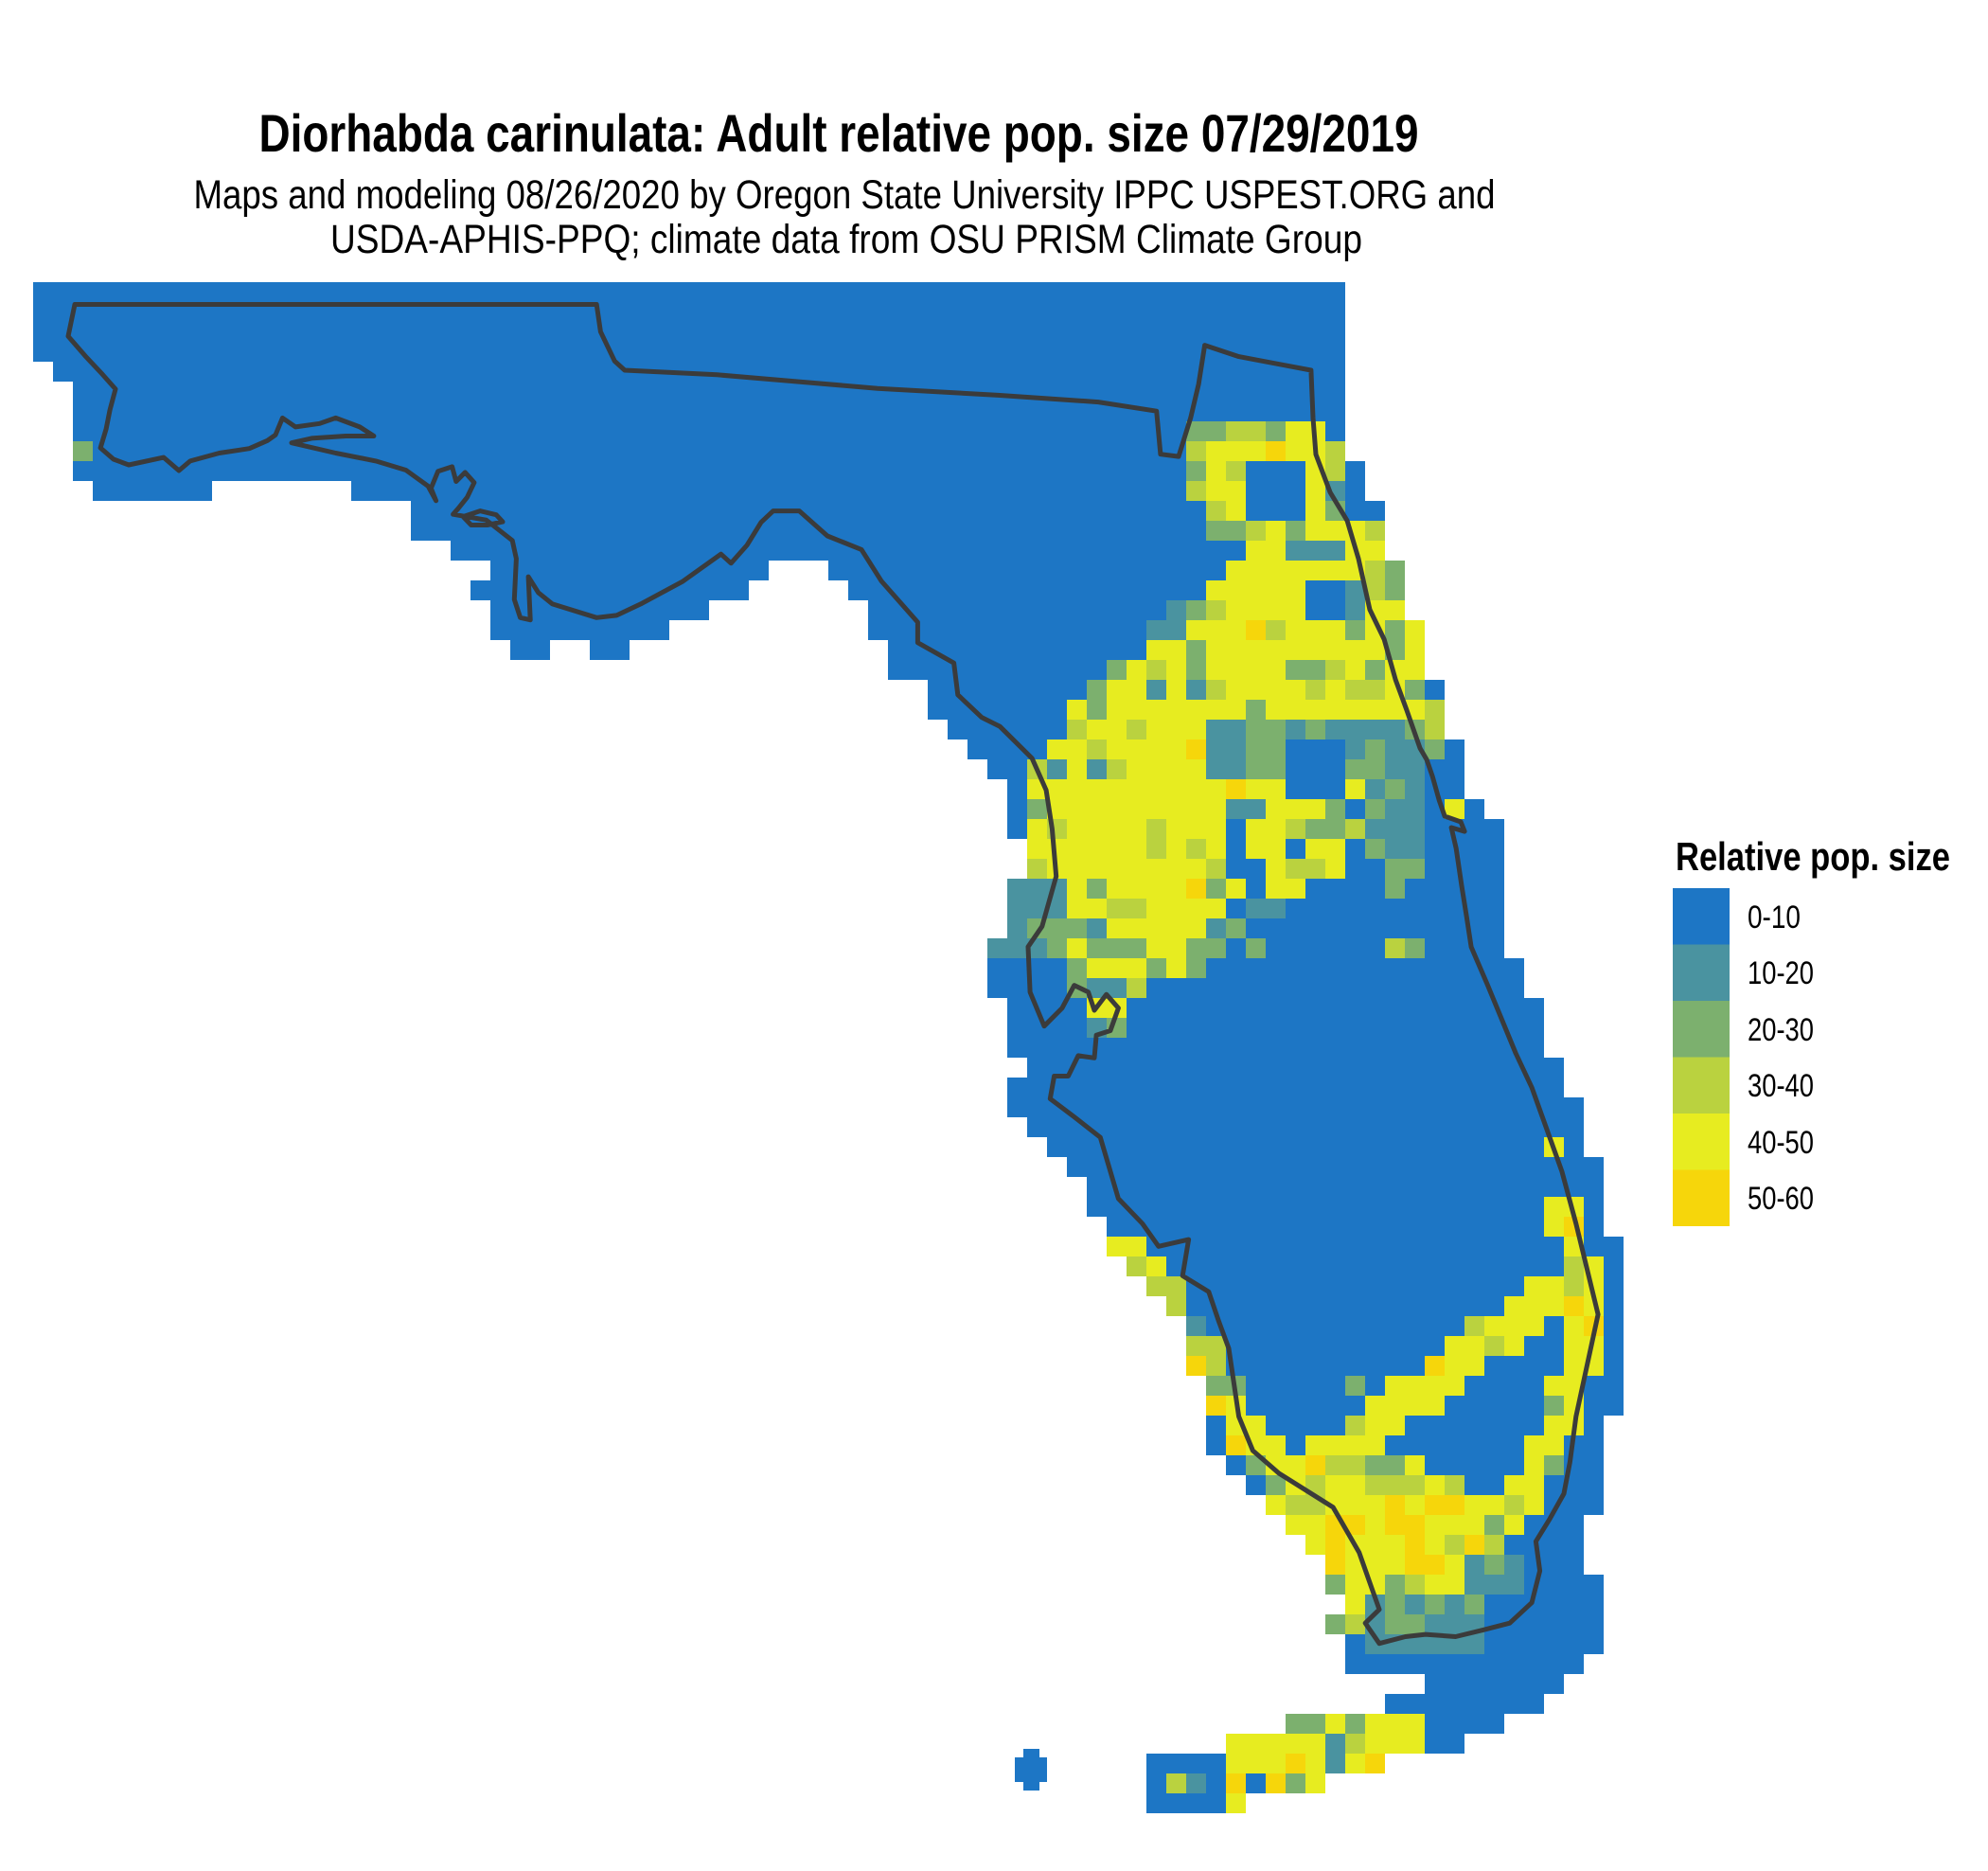 Image resolution: width=1988 pixels, height=1871 pixels. What do you see at coordinates (1781, 1030) in the screenshot?
I see `svg-text: 20-30` at bounding box center [1781, 1030].